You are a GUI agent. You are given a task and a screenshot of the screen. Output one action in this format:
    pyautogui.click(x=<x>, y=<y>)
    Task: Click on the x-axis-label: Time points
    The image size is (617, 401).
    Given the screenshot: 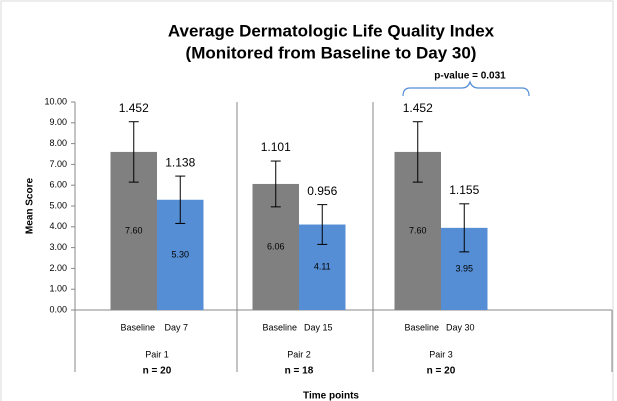 What is the action you would take?
    pyautogui.click(x=331, y=396)
    